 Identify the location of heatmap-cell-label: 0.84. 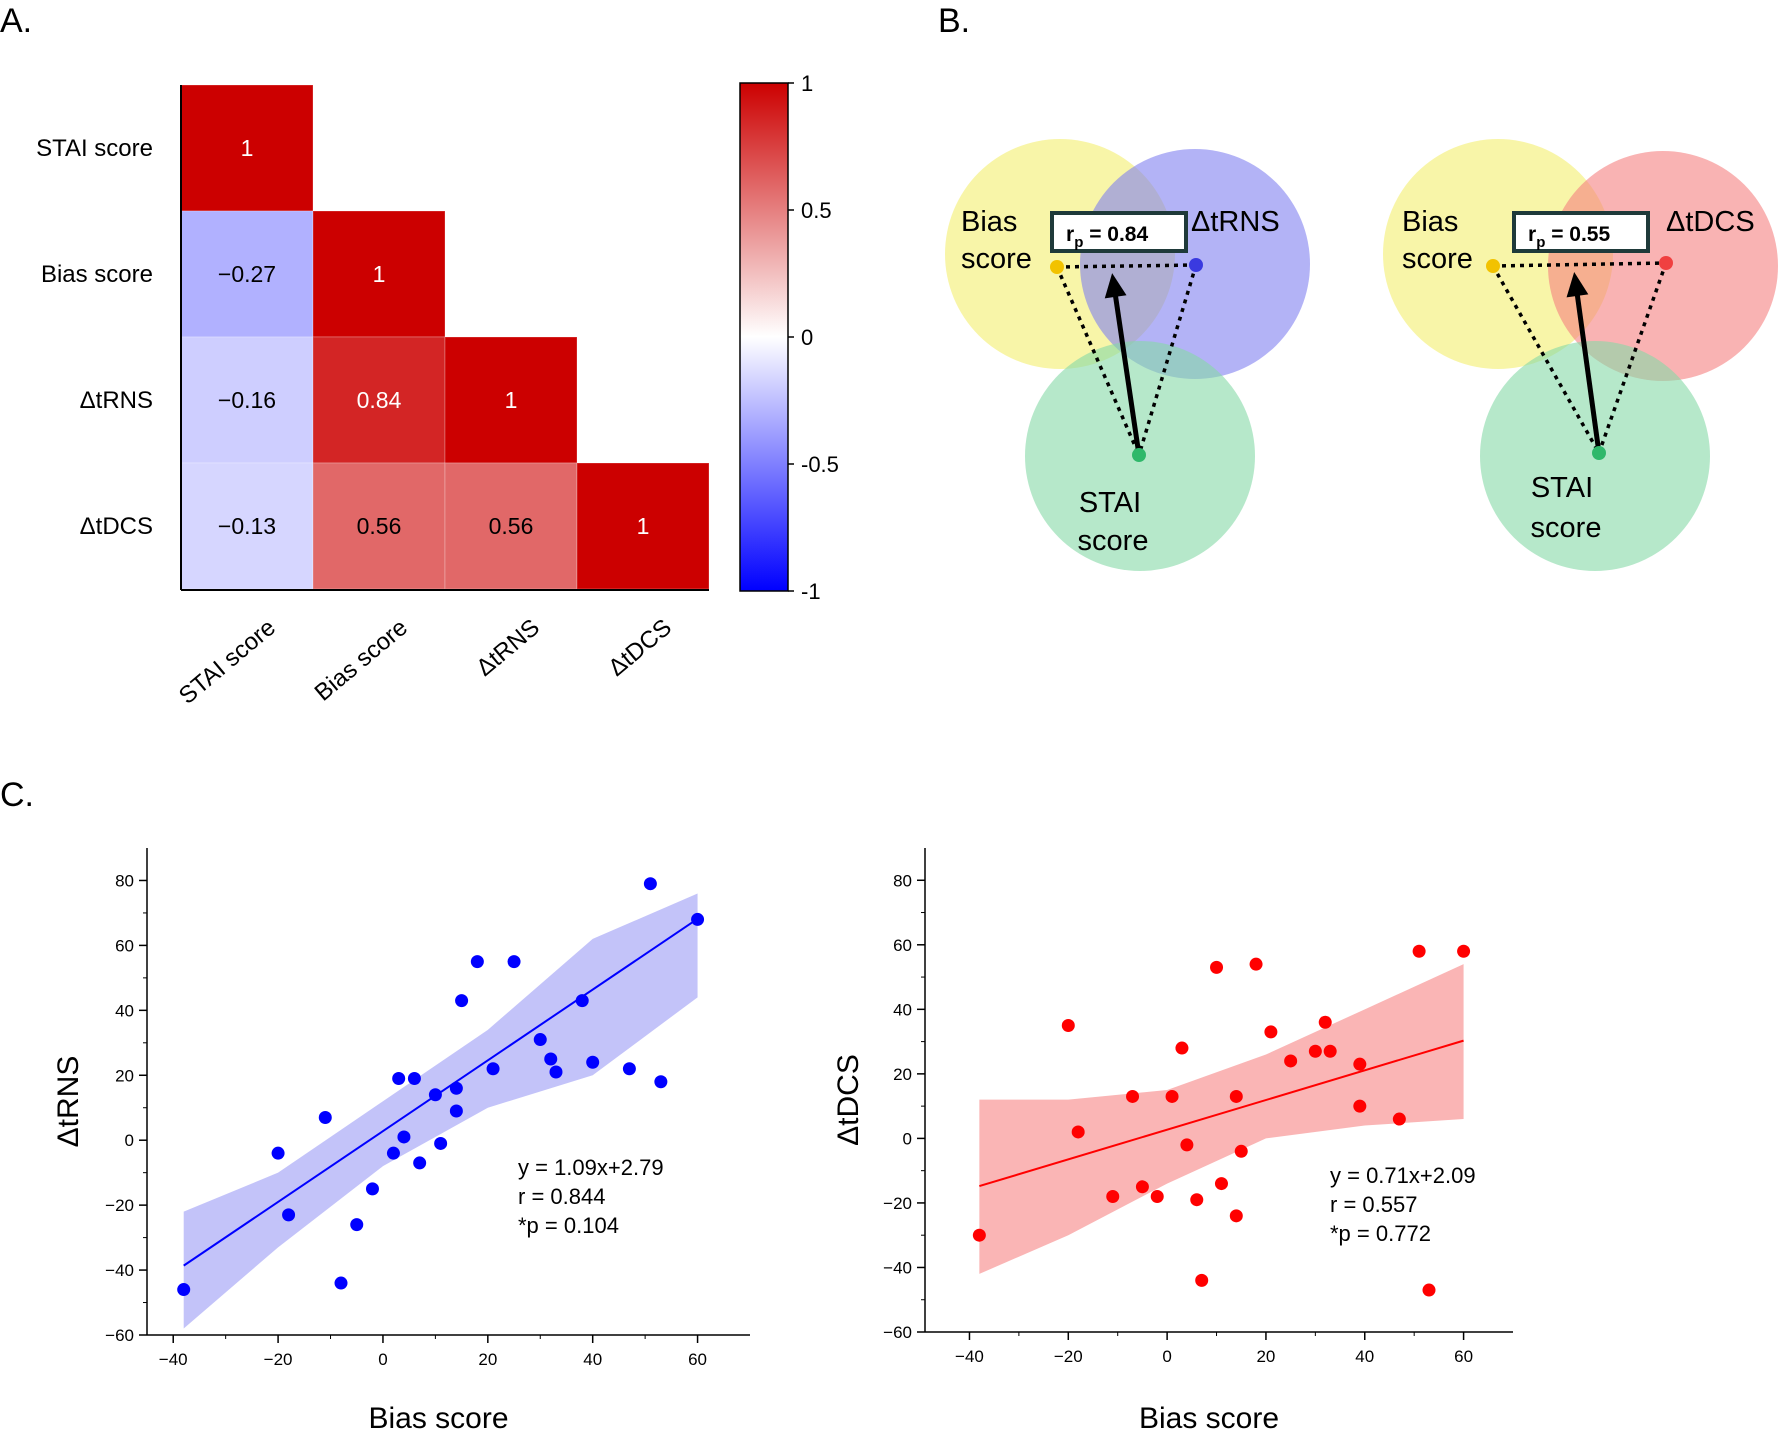
(379, 400).